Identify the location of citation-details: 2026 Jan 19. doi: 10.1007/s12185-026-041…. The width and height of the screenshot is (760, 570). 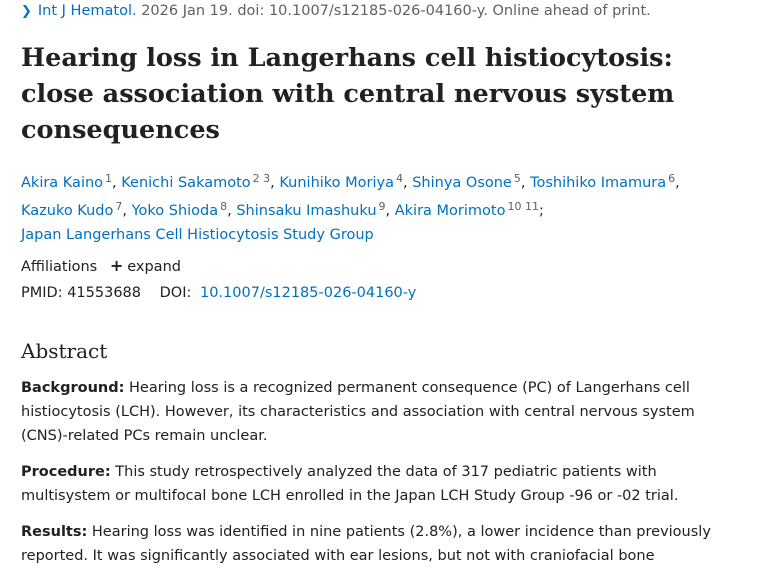
(396, 11).